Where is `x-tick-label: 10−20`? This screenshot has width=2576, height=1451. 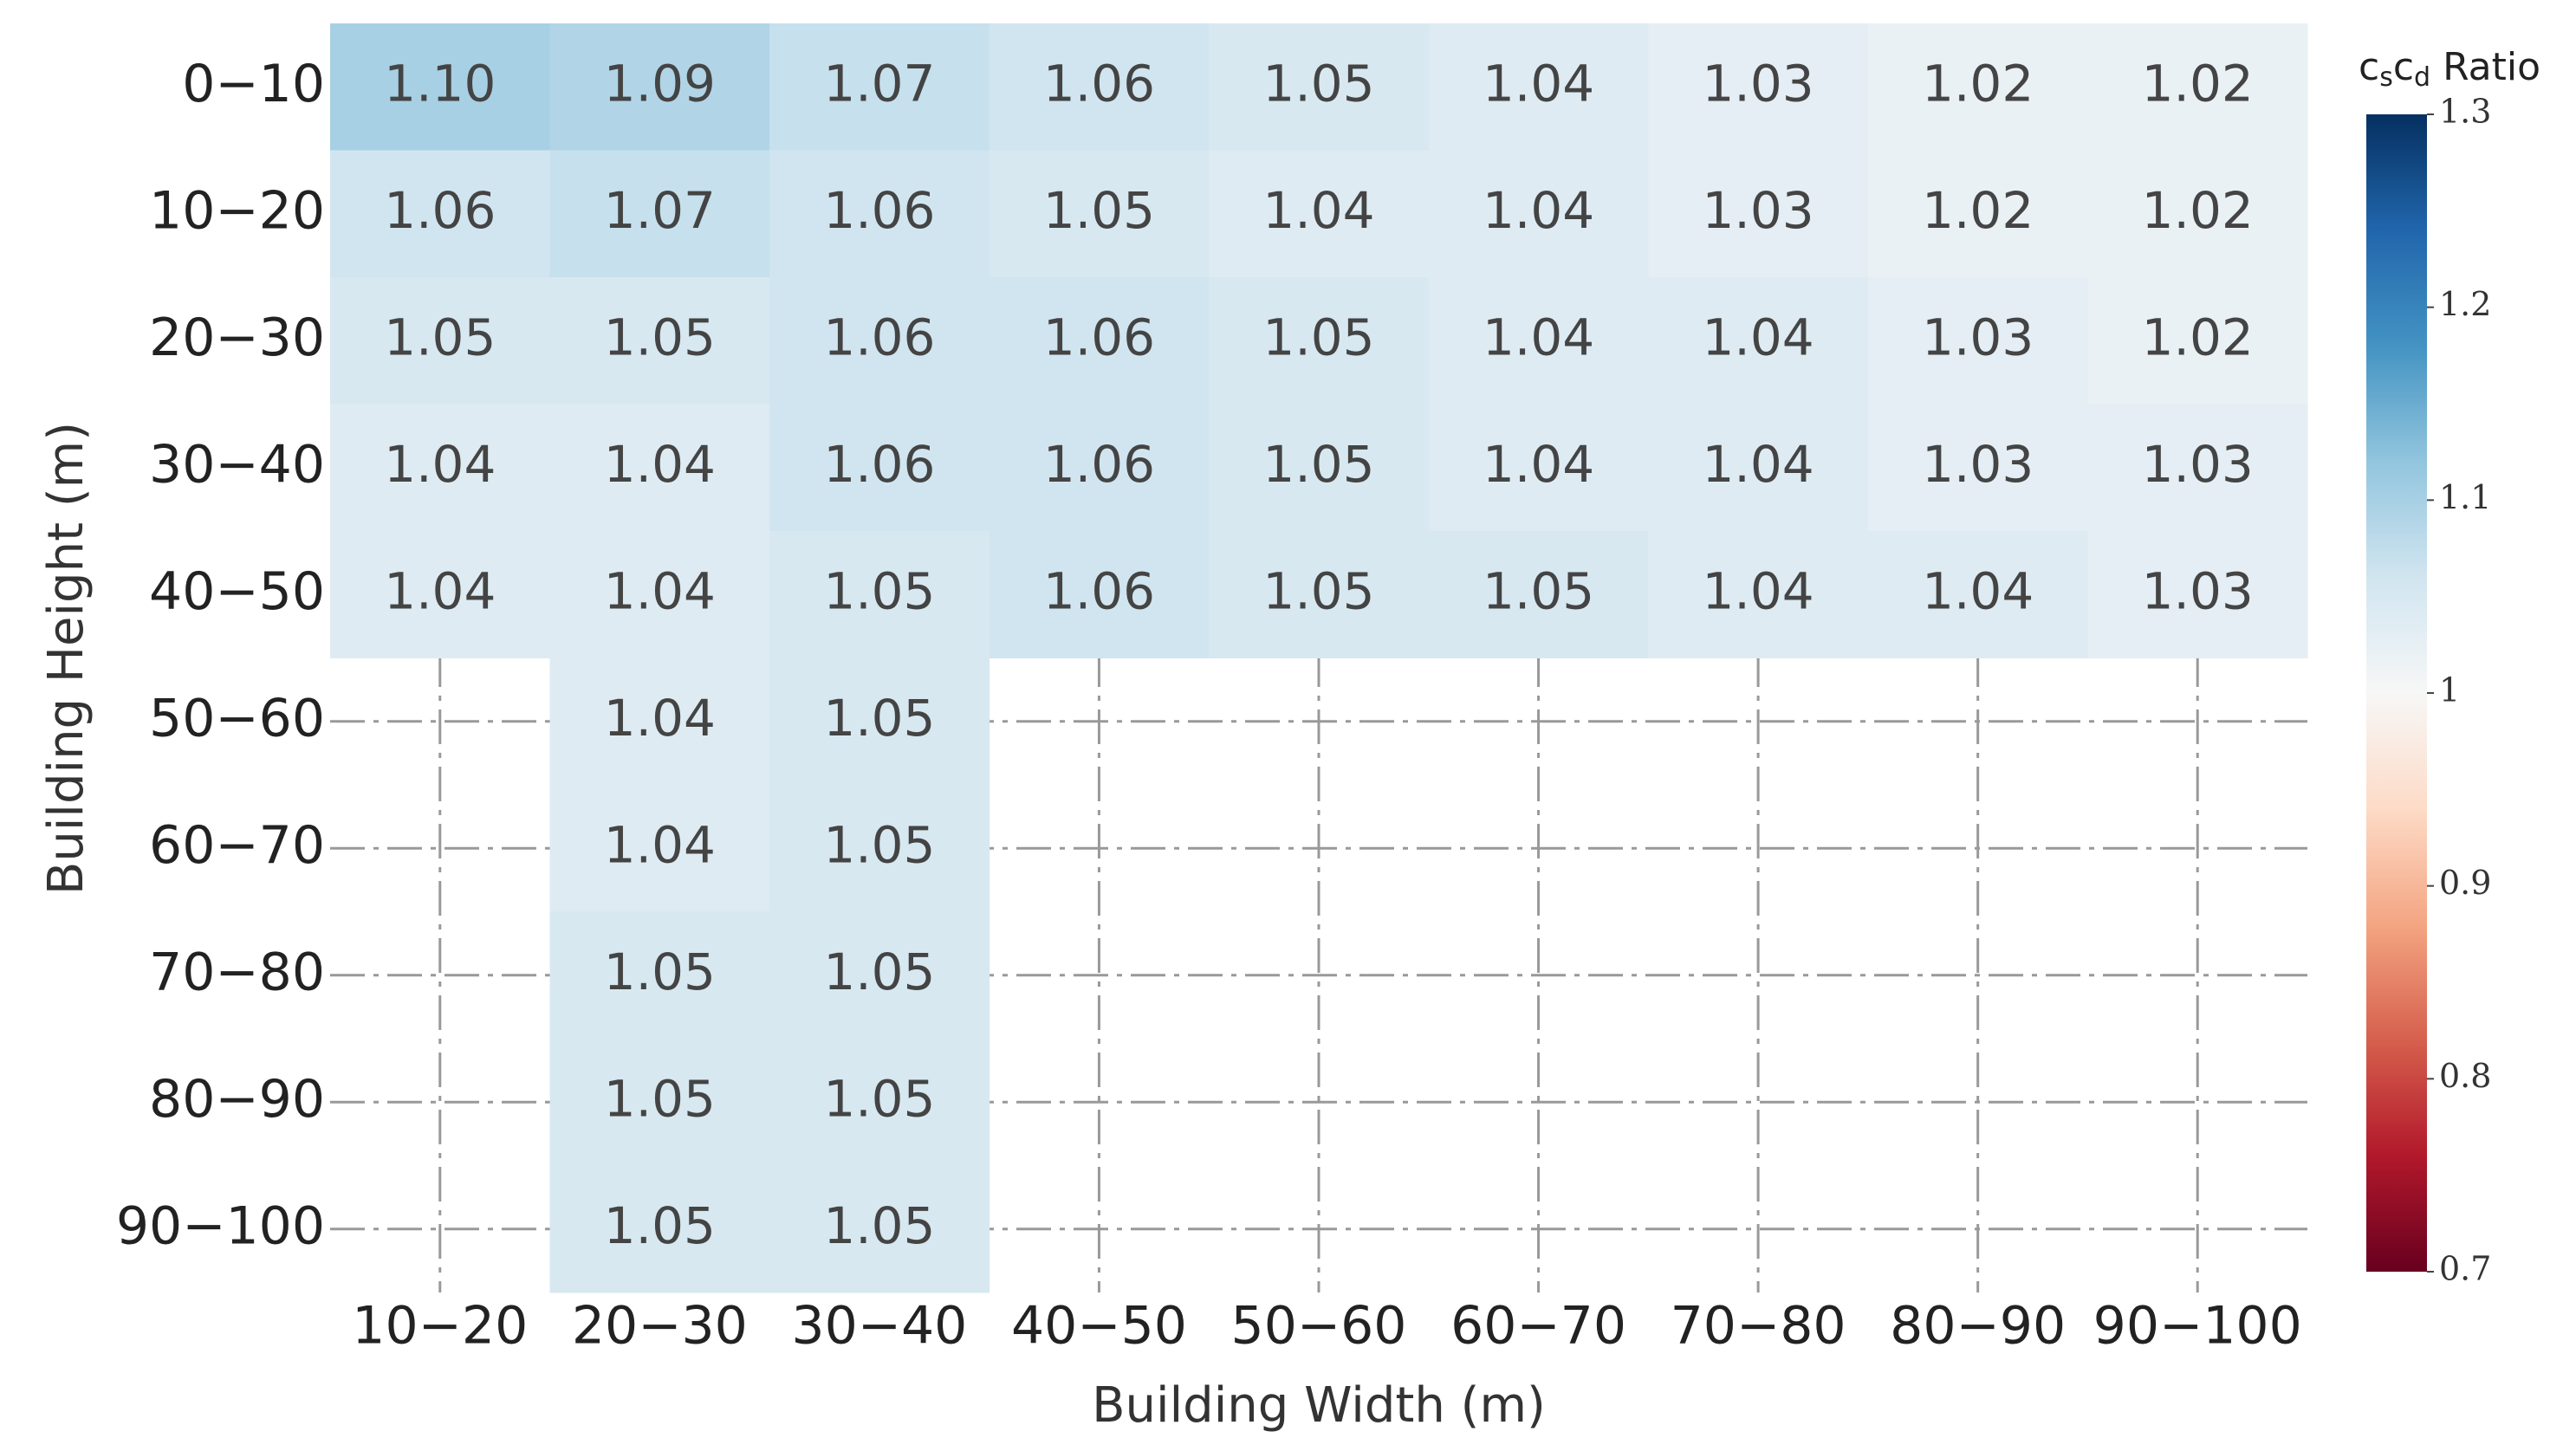
x-tick-label: 10−20 is located at coordinates (440, 1326).